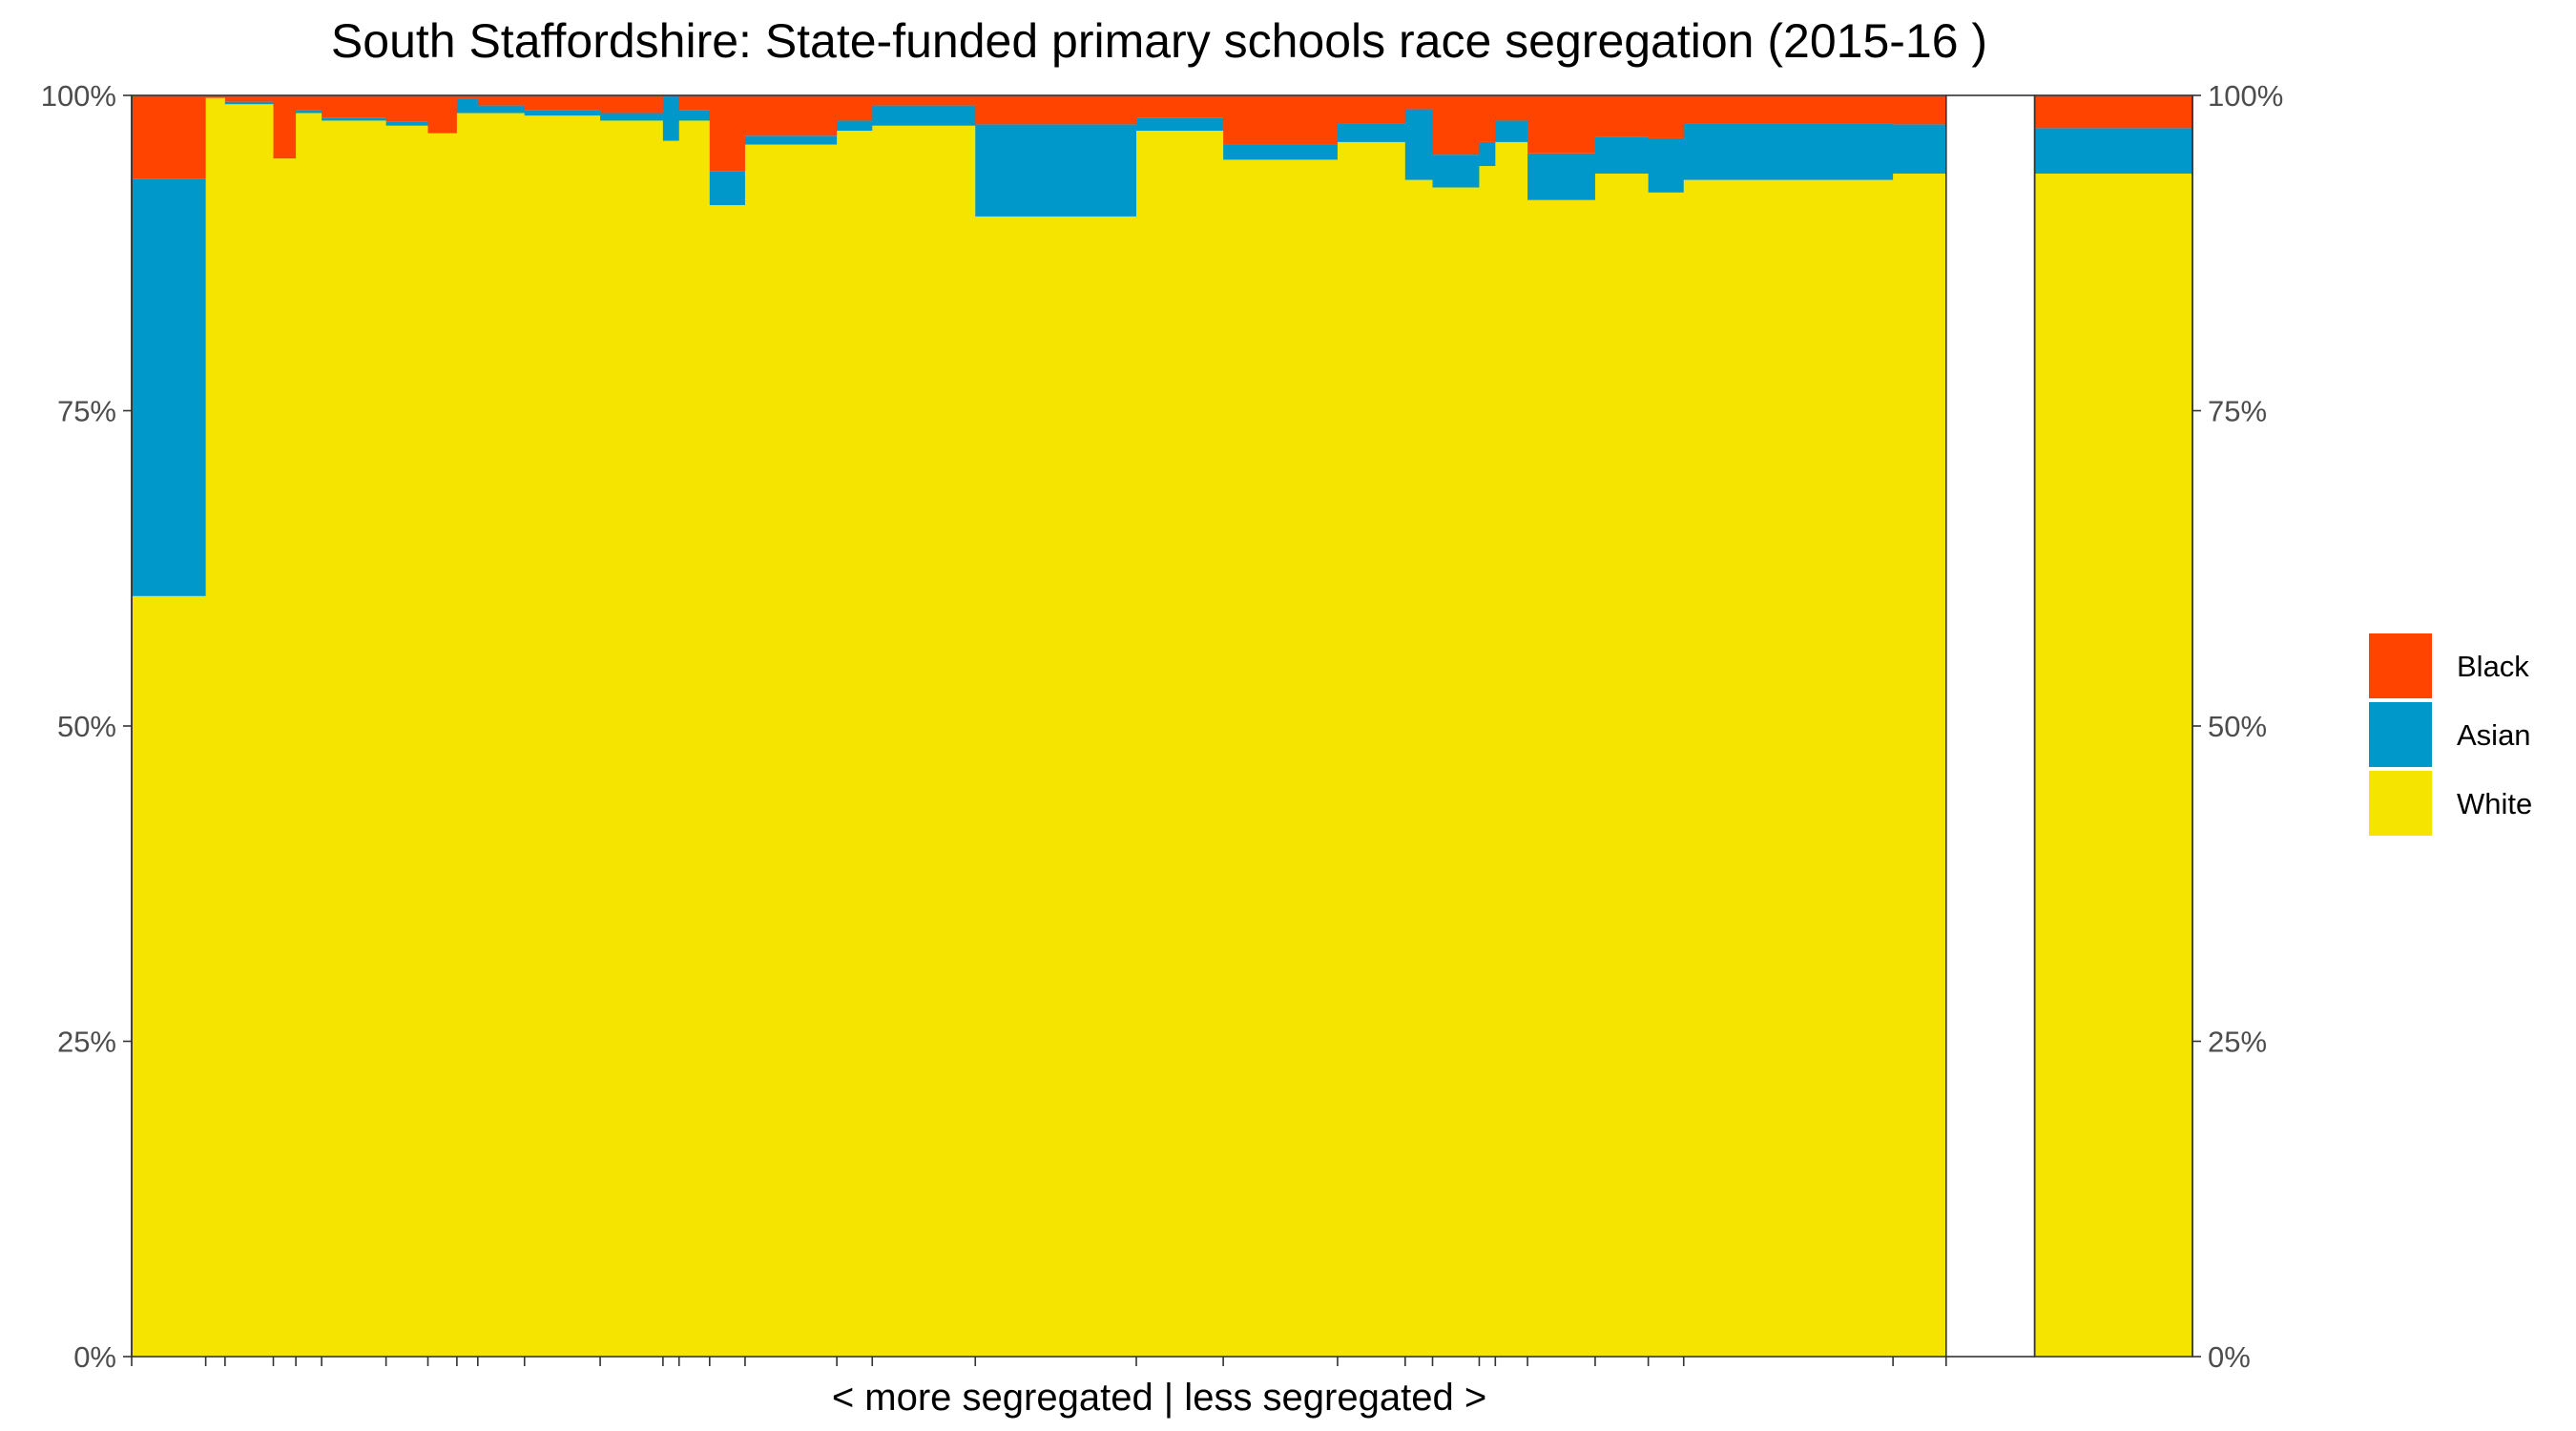  Describe the element at coordinates (2237, 726) in the screenshot. I see `y-axis-right: 0% 25% 50% 75% 100%` at that location.